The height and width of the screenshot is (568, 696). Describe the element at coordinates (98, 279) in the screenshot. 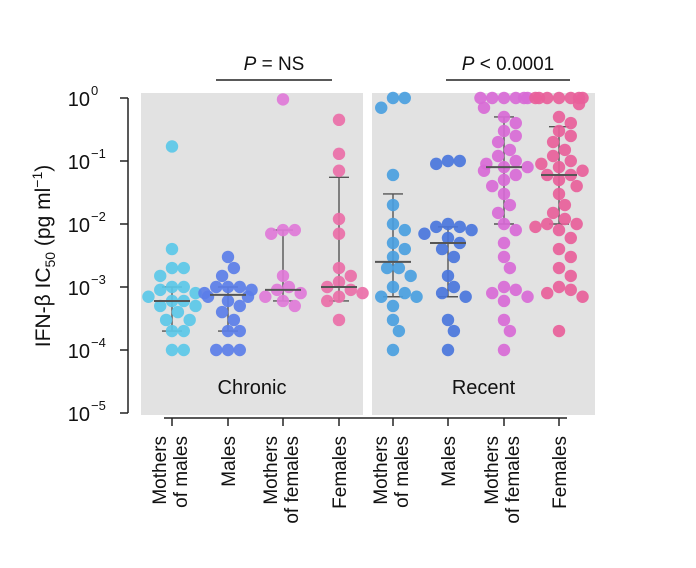

I see `y-tick-label-exponent: −3` at that location.